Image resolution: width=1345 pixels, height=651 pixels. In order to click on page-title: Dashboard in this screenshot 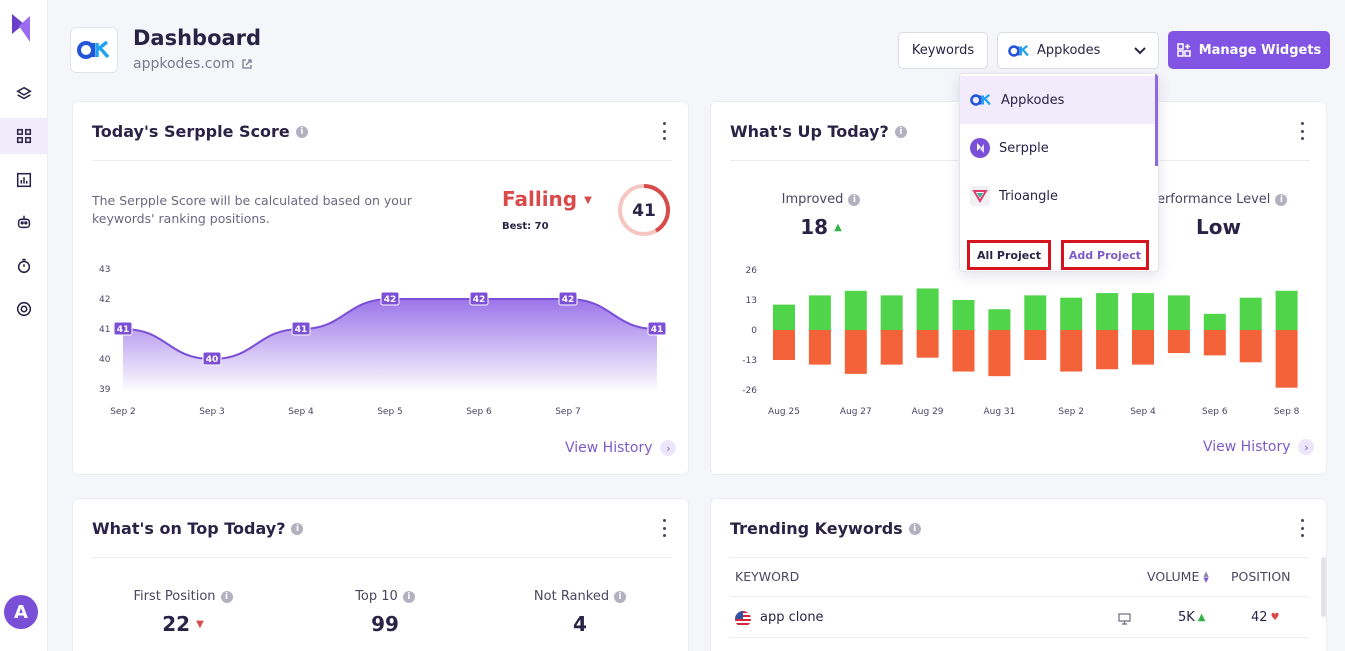, I will do `click(197, 38)`.